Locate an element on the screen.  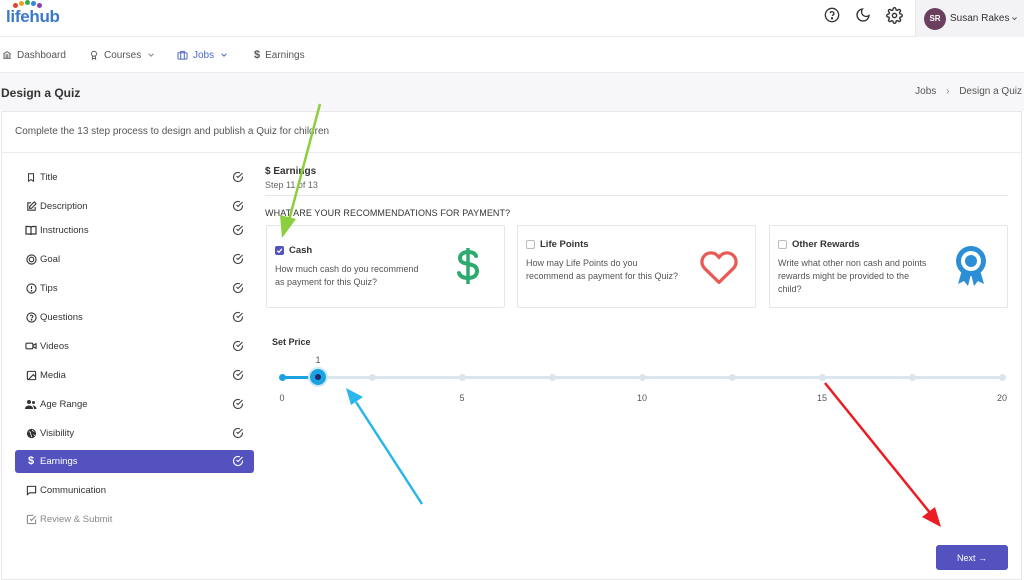
help-icon is located at coordinates (832, 15).